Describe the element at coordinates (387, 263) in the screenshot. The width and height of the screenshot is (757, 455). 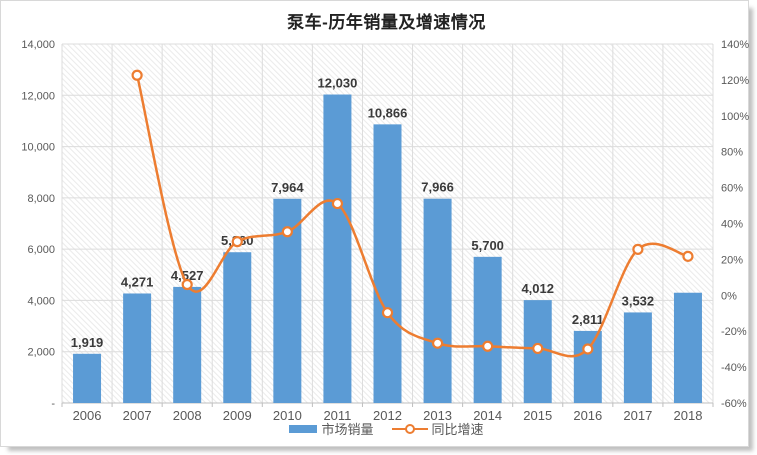
I see `bar-2012` at that location.